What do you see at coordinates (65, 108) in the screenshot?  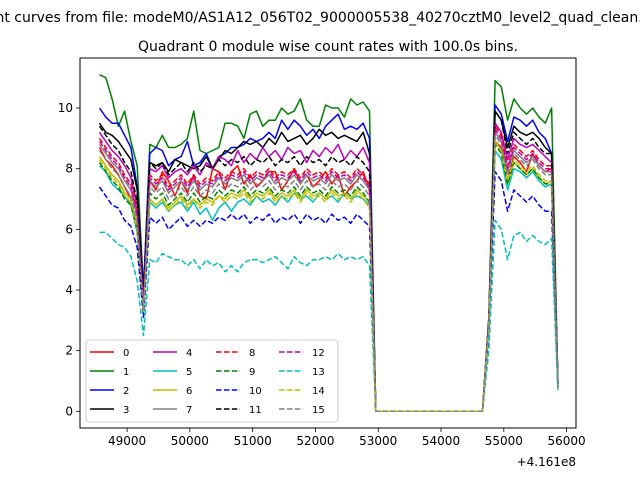 I see `y-tick-label: 10` at bounding box center [65, 108].